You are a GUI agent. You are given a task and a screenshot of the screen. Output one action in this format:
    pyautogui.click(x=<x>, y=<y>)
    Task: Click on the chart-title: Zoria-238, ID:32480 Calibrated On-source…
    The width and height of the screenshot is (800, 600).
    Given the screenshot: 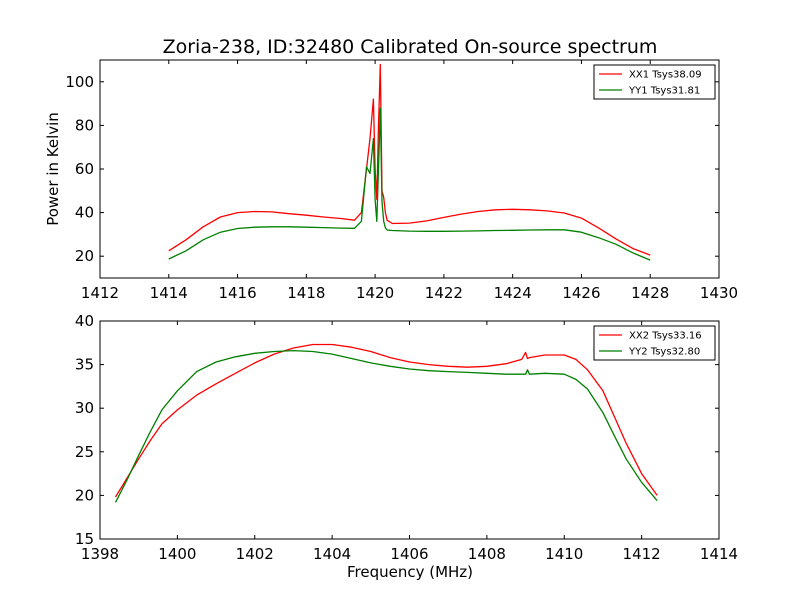 What is the action you would take?
    pyautogui.click(x=410, y=47)
    